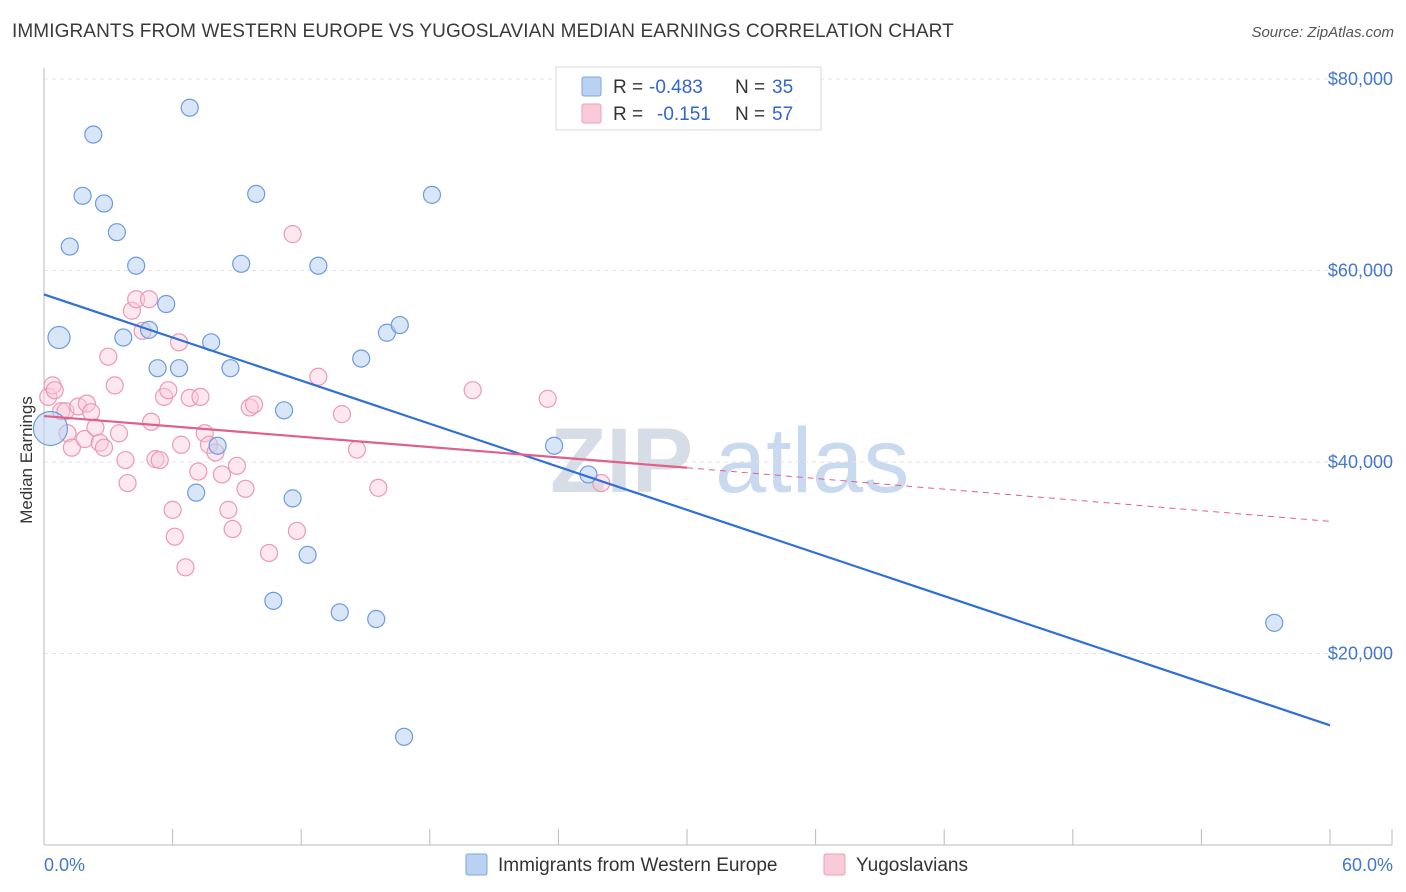  What do you see at coordinates (26, 460) in the screenshot?
I see `y-axis-label: Median Earnings` at bounding box center [26, 460].